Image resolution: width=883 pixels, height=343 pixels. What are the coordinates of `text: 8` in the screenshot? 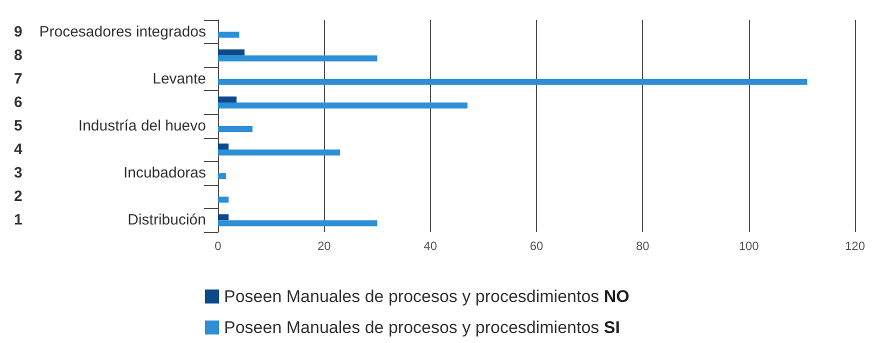 It's located at (18, 55).